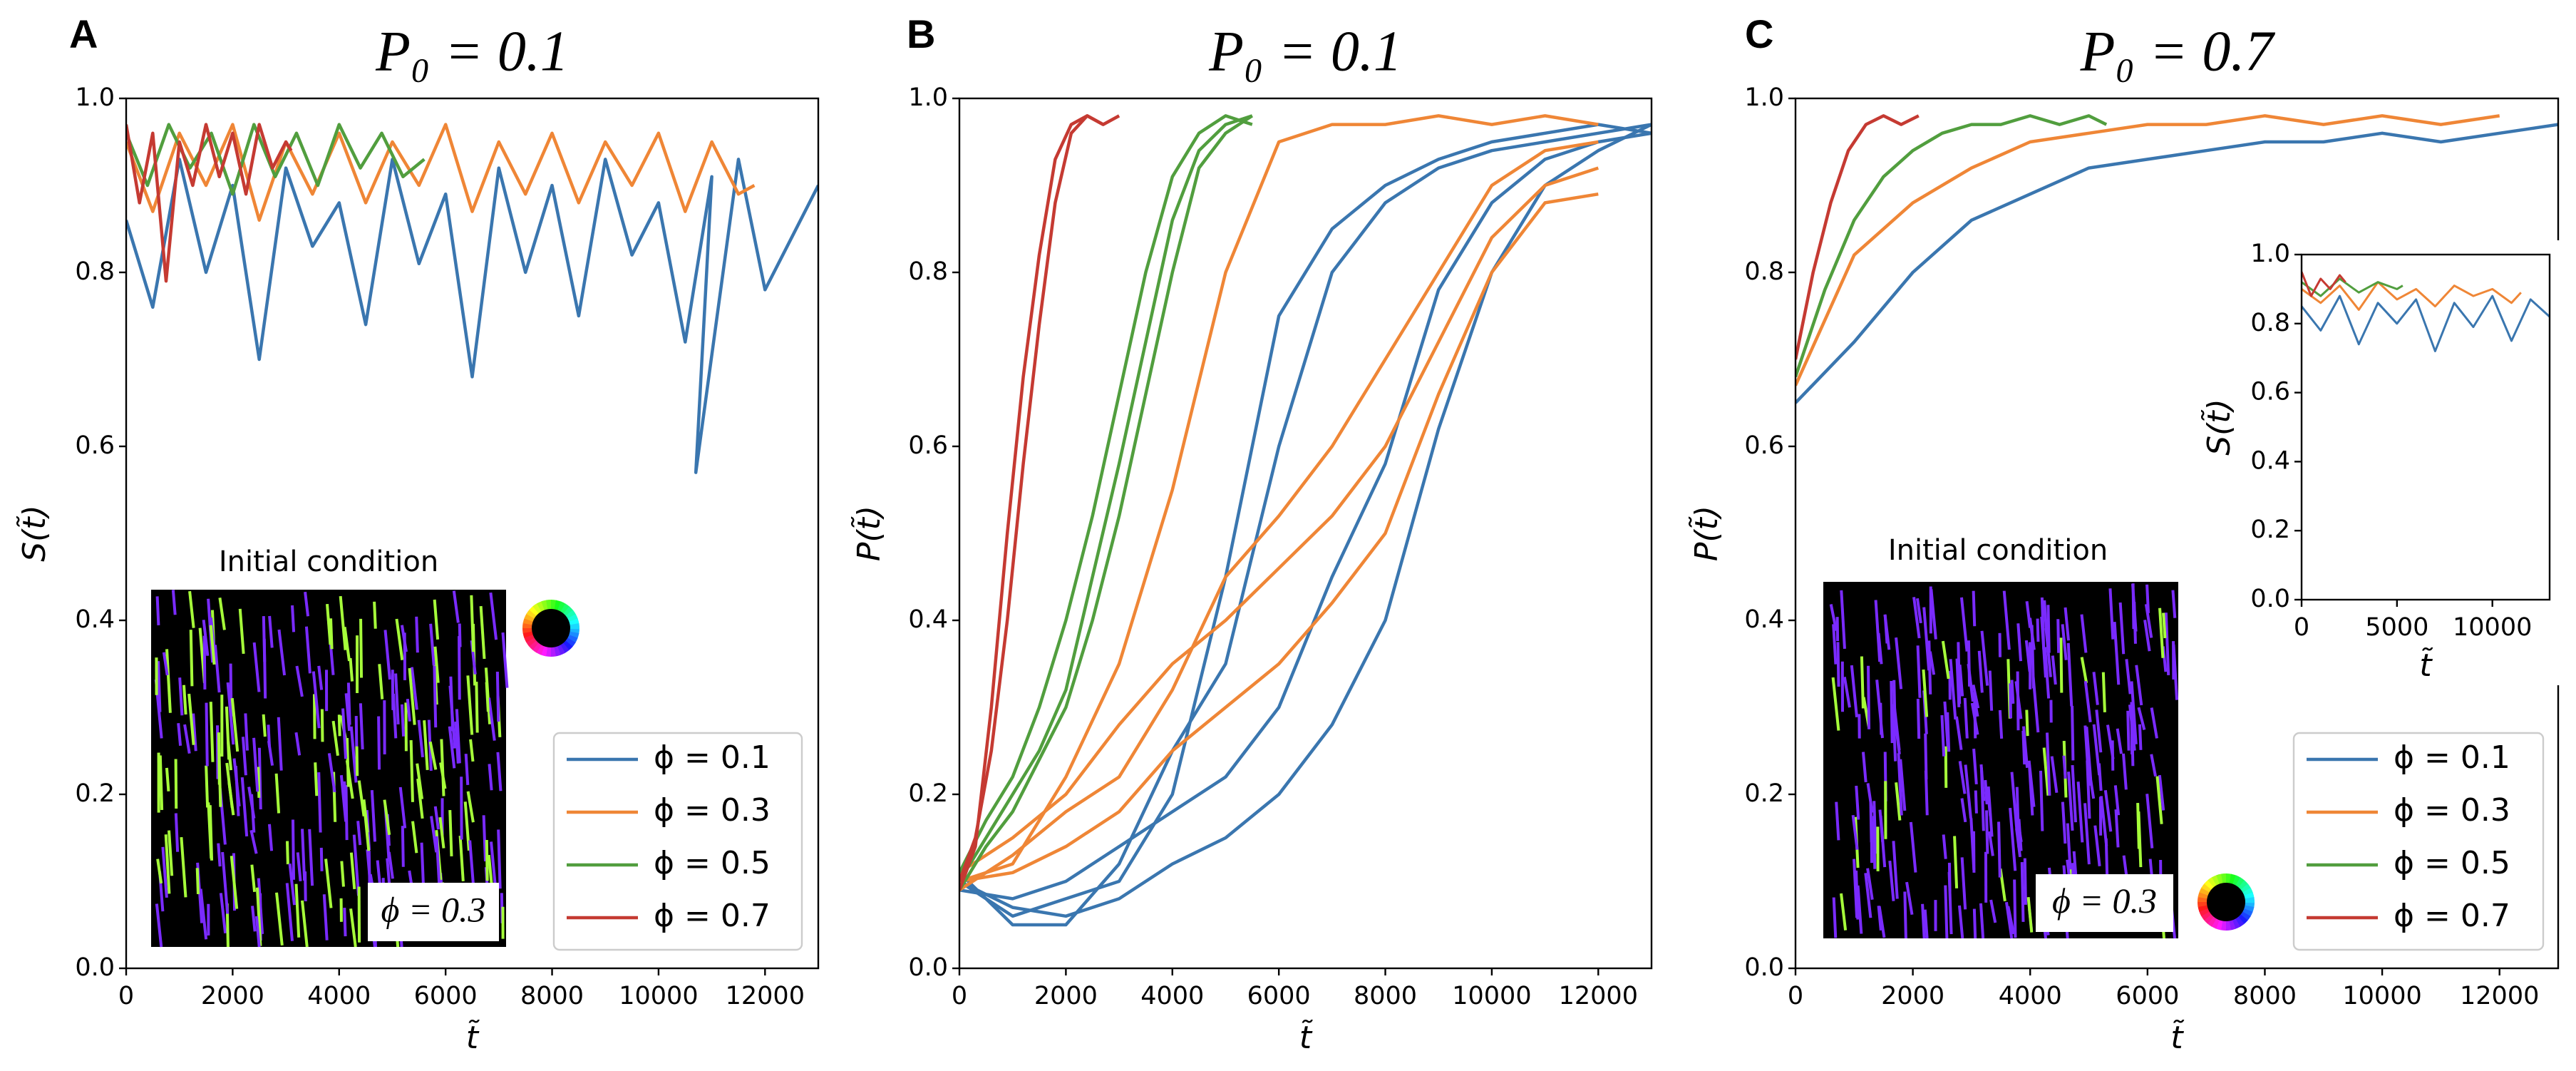 This screenshot has height=1071, width=2576. What do you see at coordinates (95, 97) in the screenshot?
I see `y-tick-label: 1.0` at bounding box center [95, 97].